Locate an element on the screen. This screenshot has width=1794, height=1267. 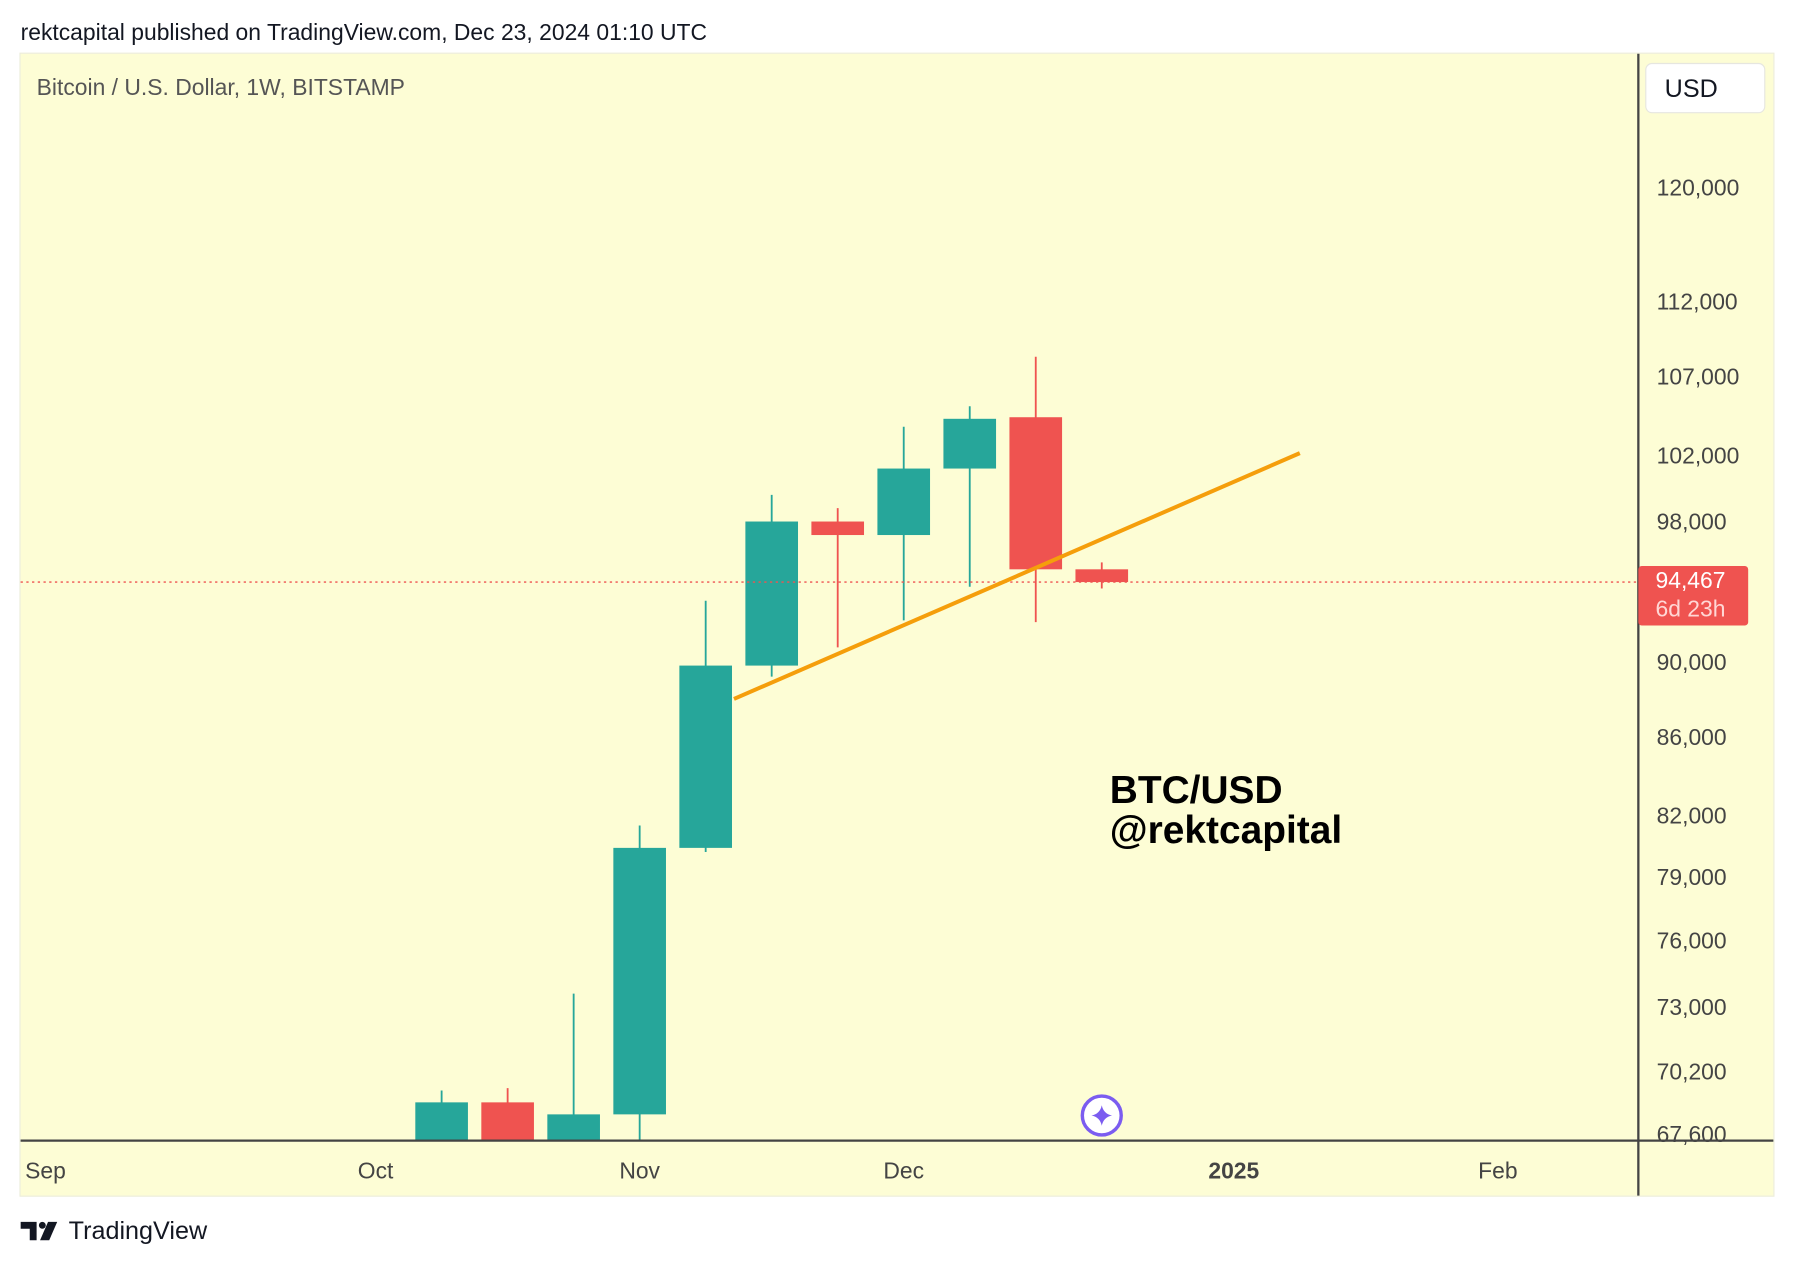
price-tick-label: 98,000 is located at coordinates (1692, 522).